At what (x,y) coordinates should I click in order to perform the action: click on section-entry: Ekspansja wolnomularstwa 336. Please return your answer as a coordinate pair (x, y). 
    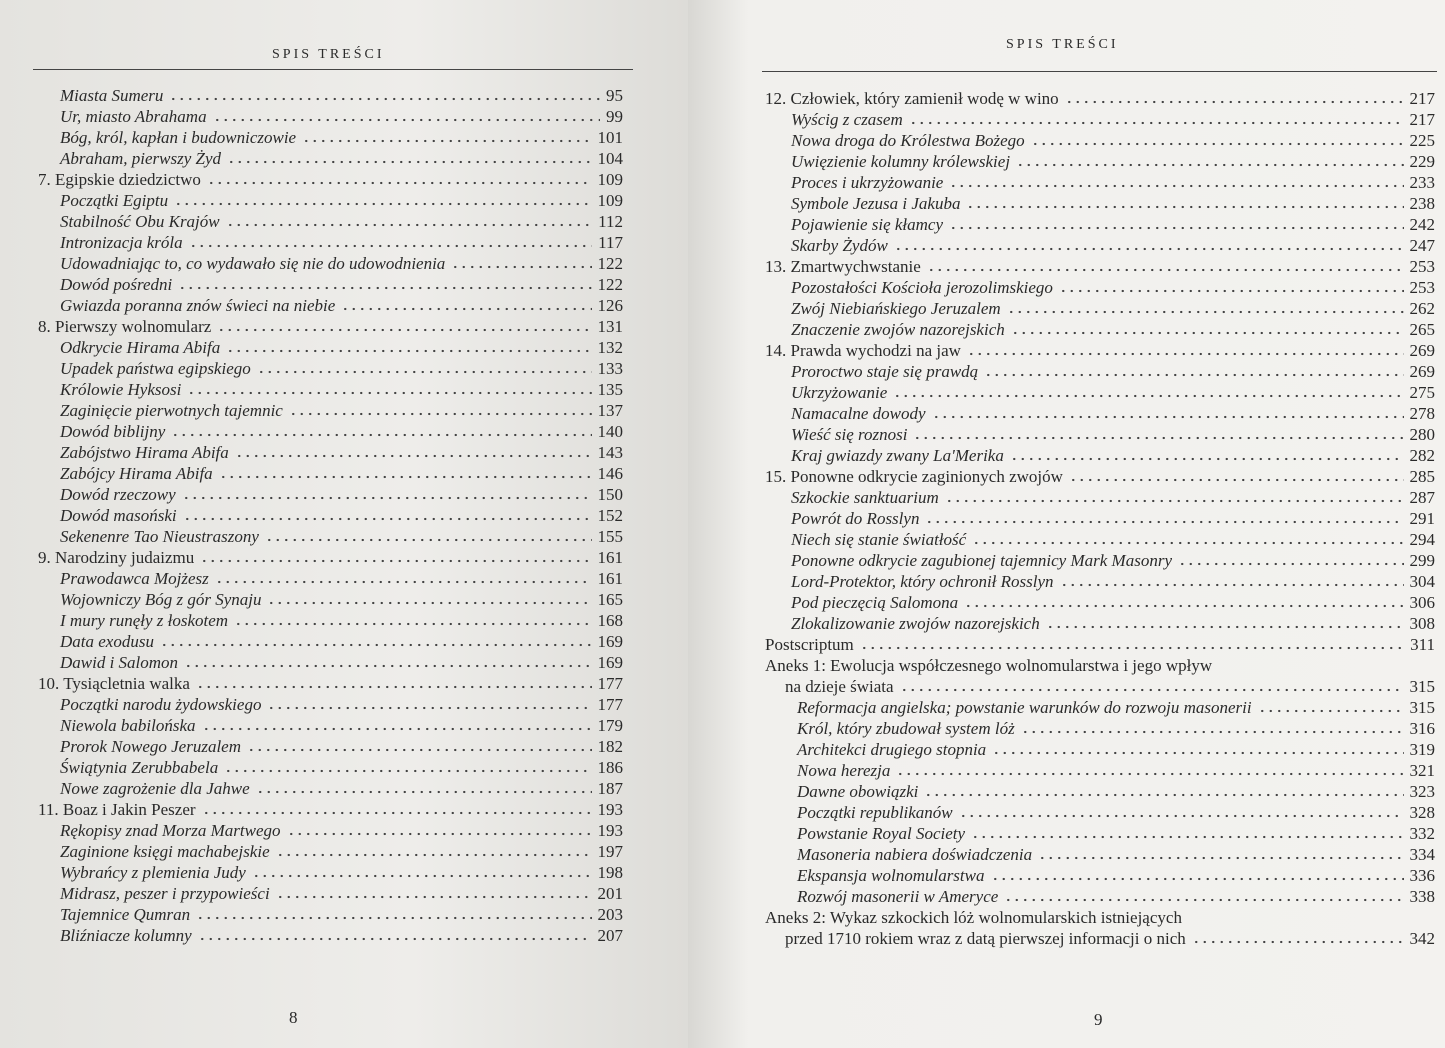
    Looking at the image, I should click on (1100, 876).